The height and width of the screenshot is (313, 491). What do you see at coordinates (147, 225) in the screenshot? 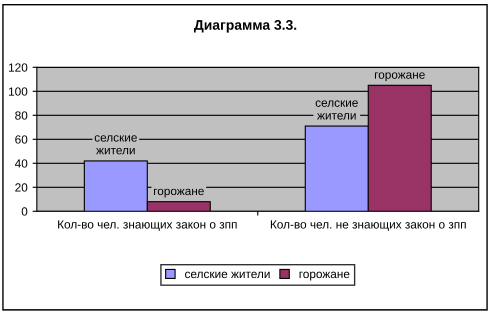
I see `x-tick-label: Кол-во чел. знающих закон о зпп` at bounding box center [147, 225].